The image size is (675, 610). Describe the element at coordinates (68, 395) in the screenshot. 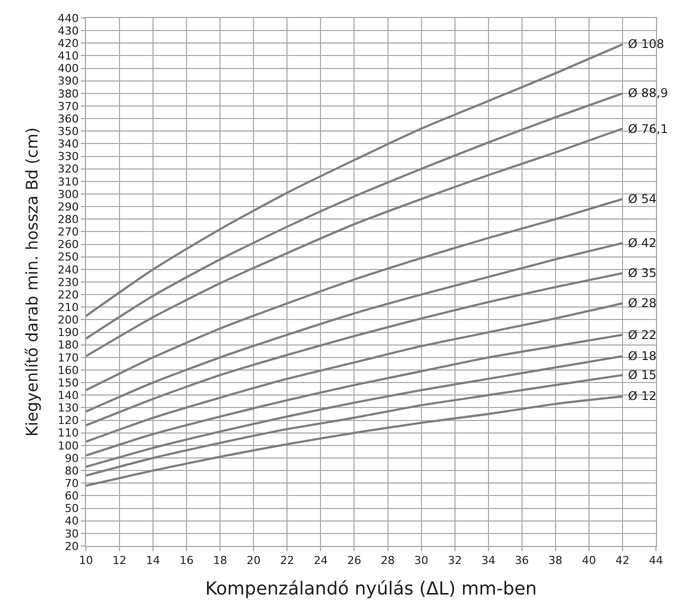

I see `y-tick-label: 140` at that location.